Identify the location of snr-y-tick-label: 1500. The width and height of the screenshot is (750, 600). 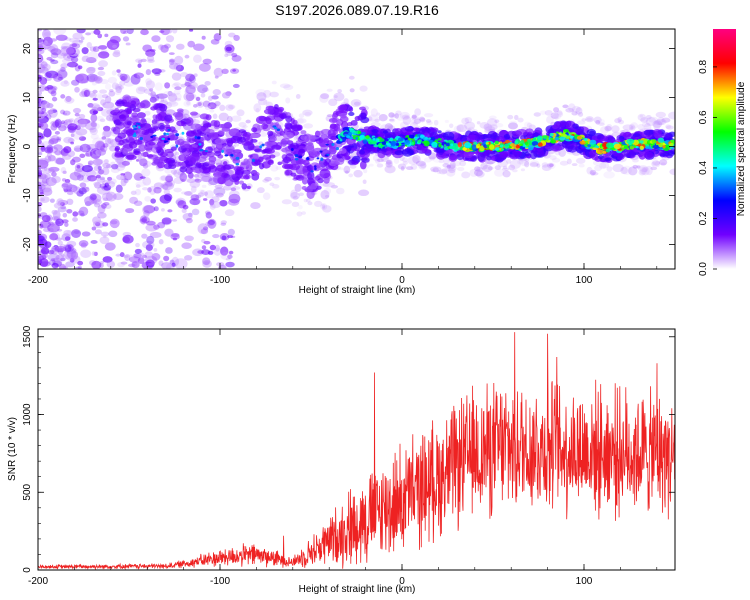
(27, 336).